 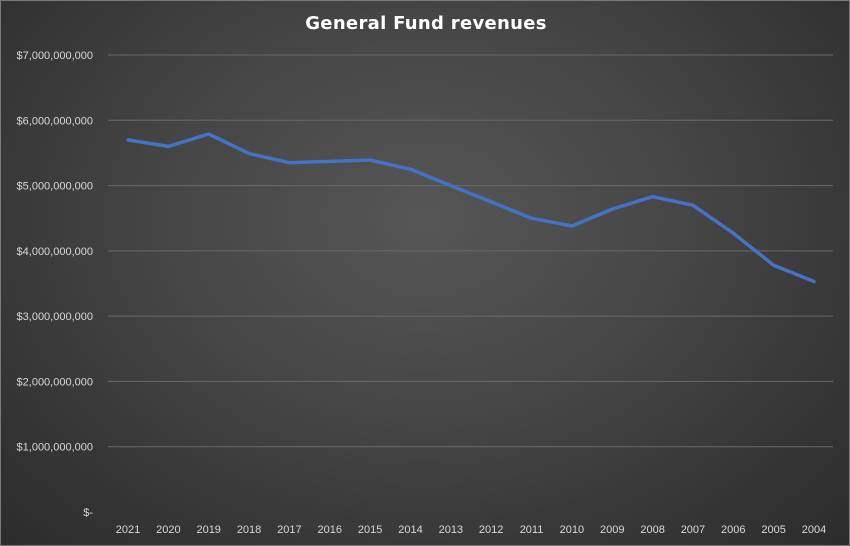 What do you see at coordinates (55, 252) in the screenshot?
I see `y-tick-label: $4,000,000,000` at bounding box center [55, 252].